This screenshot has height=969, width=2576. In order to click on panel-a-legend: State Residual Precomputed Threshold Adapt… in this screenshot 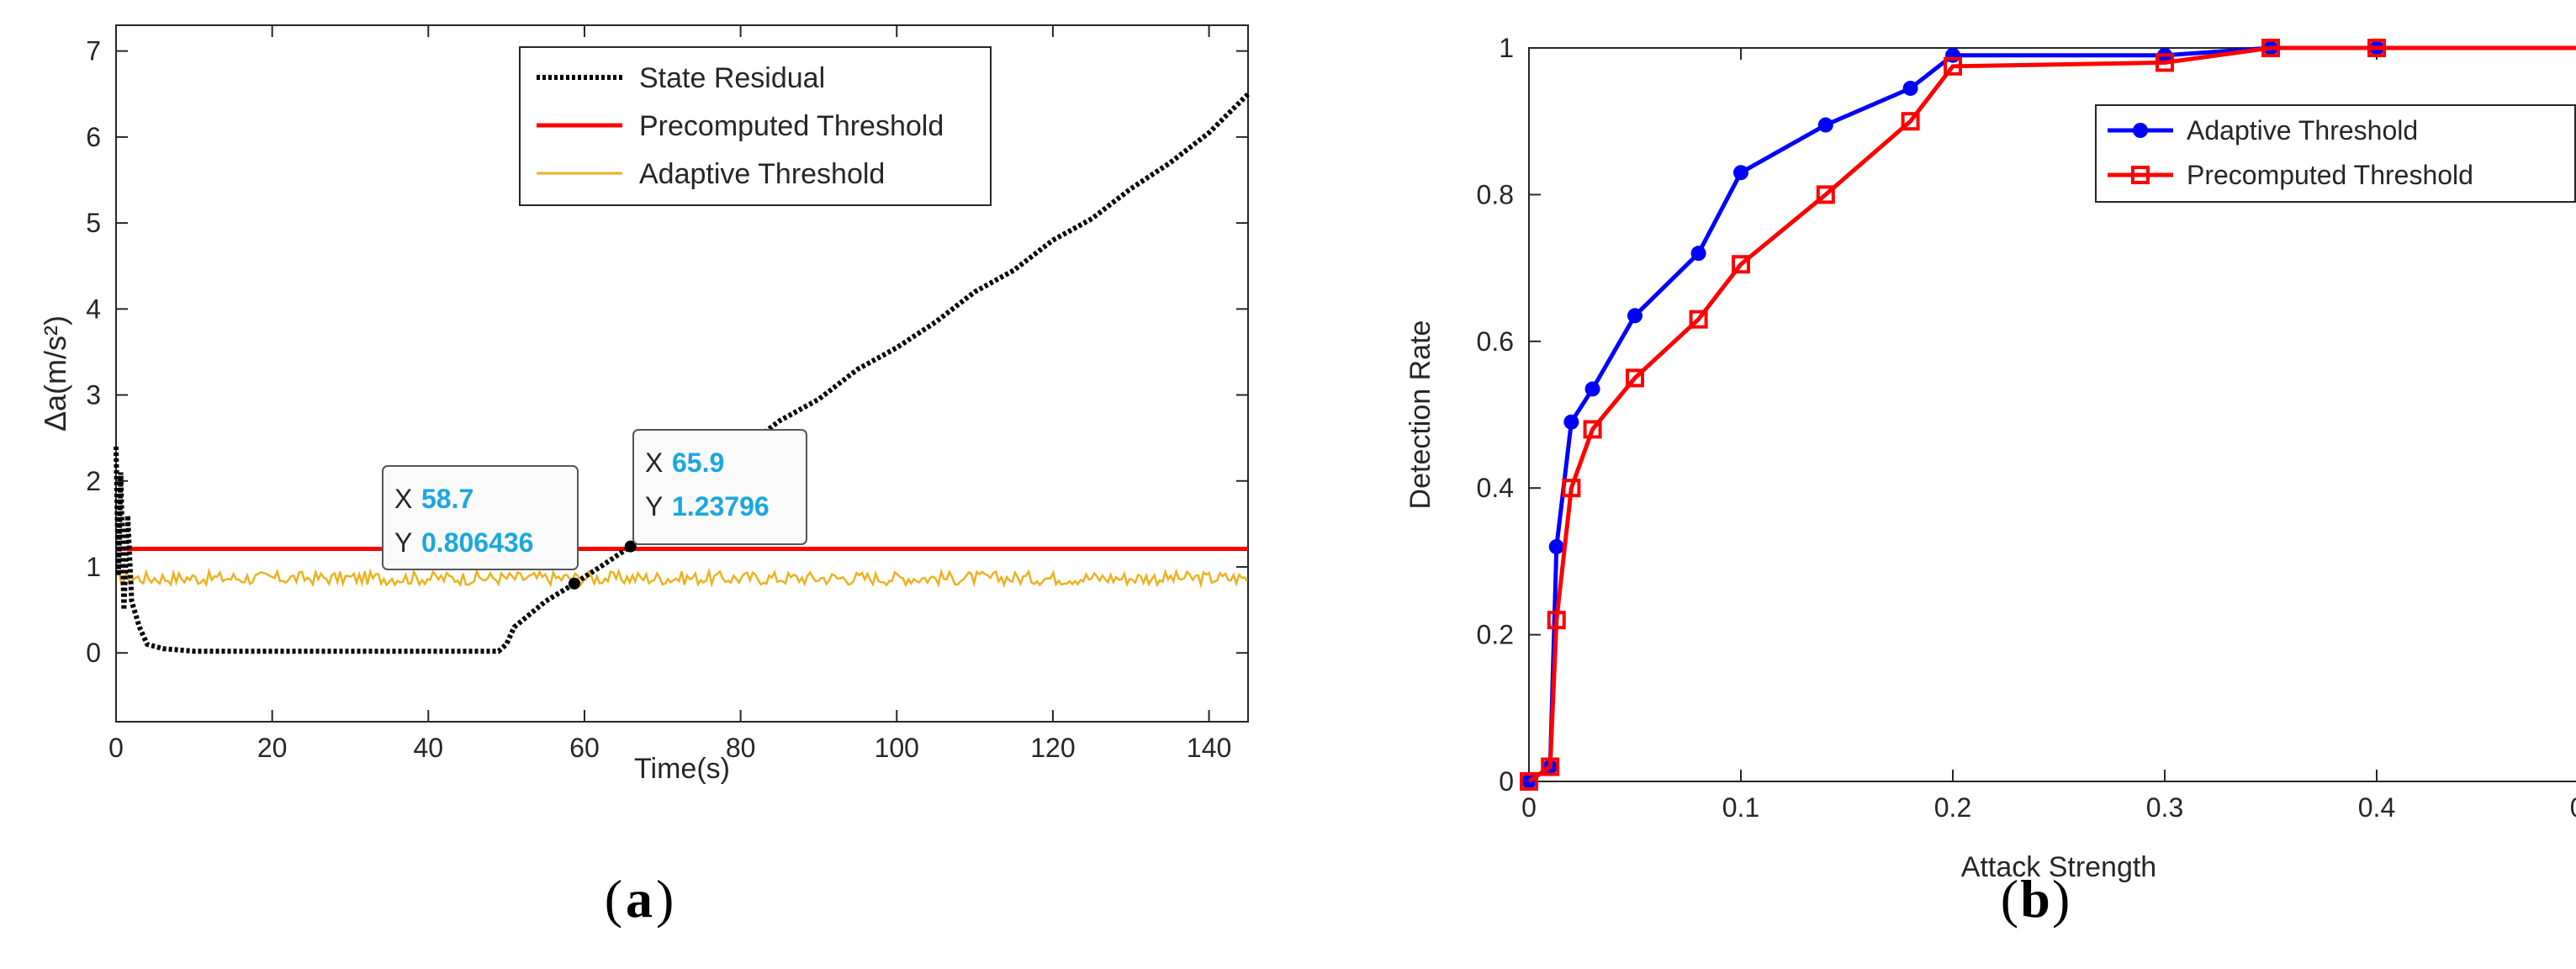, I will do `click(755, 126)`.